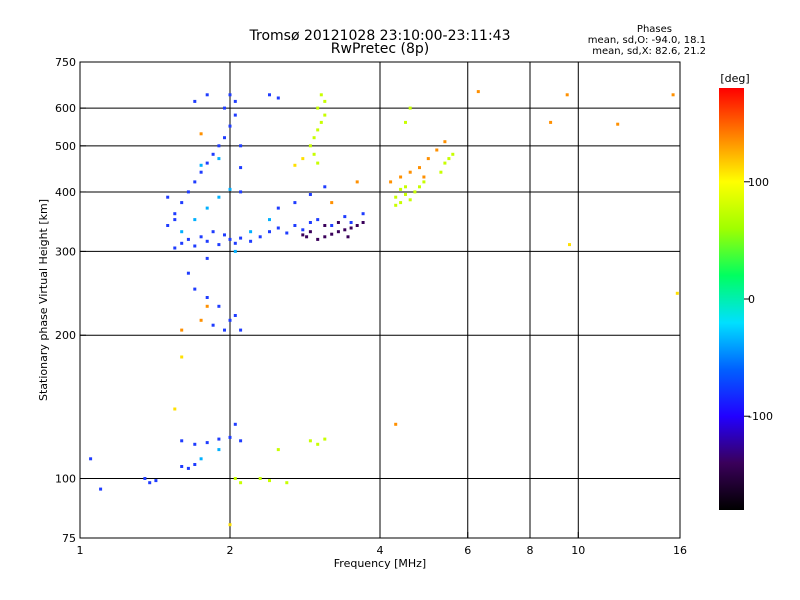 The width and height of the screenshot is (800, 600). I want to click on phase-annotation-heading: Phases, so click(654, 29).